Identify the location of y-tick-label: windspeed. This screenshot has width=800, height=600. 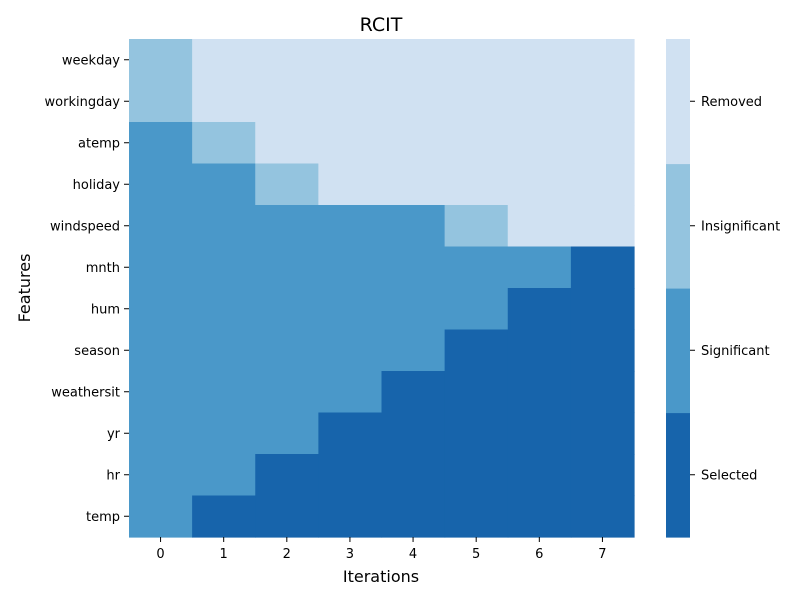
(85, 226).